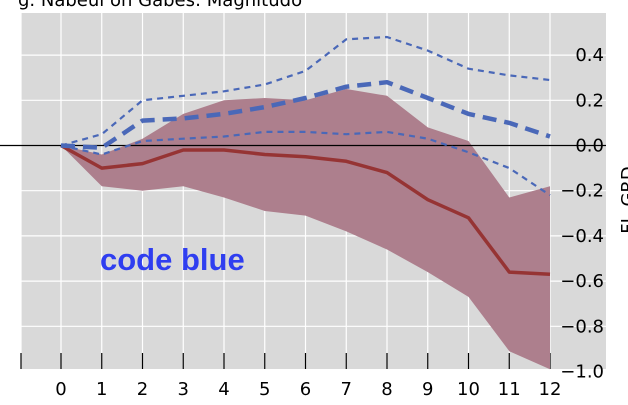 This screenshot has height=405, width=628. What do you see at coordinates (623, 200) in the screenshot?
I see `y-axis-label: FL-GRD` at bounding box center [623, 200].